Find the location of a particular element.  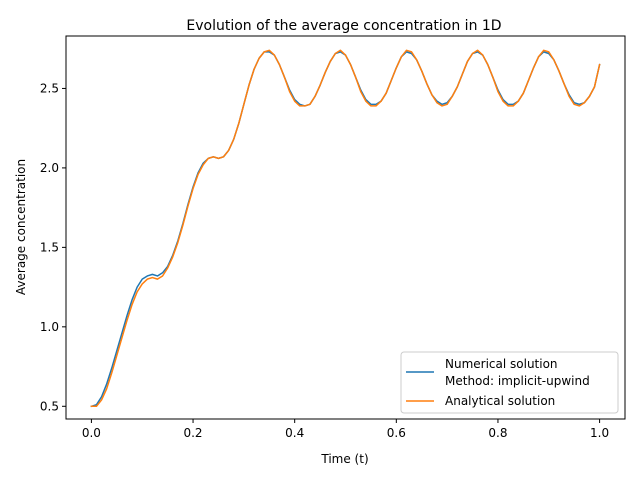

x-axis-ticks: 0.0 0.2 0.4 0.6 0.8 1.0 is located at coordinates (345, 429).